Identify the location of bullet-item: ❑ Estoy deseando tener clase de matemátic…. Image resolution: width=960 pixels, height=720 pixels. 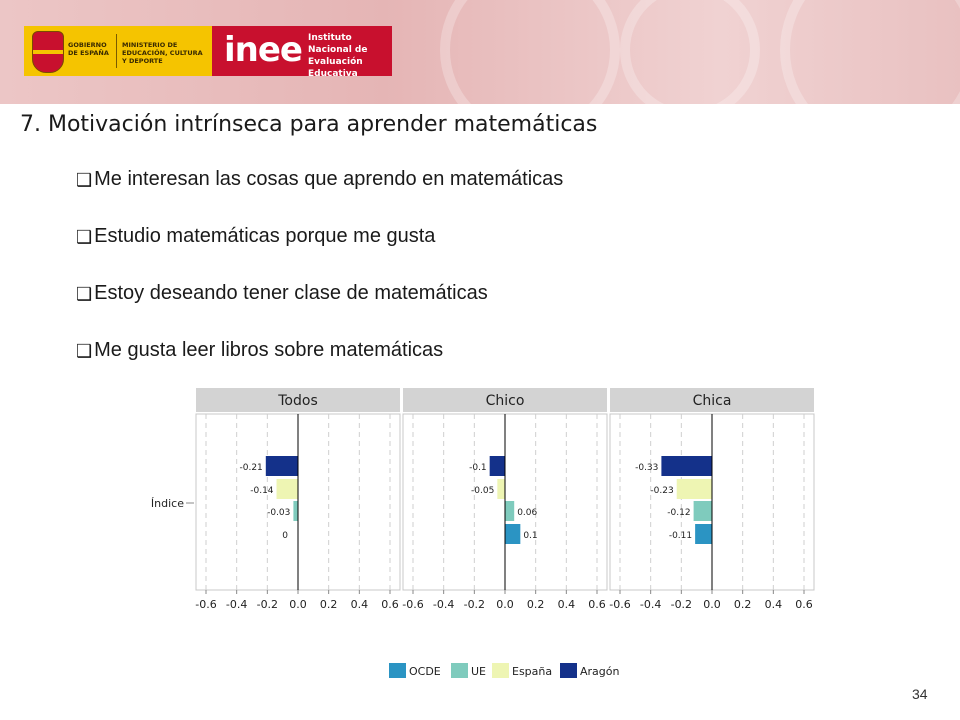
(319, 310).